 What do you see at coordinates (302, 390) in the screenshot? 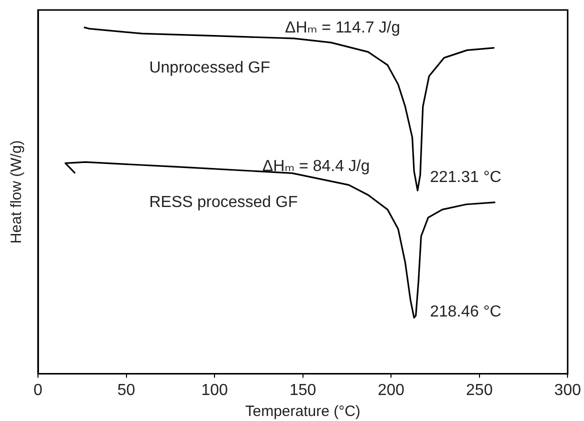
I see `x-tick-label: 150` at bounding box center [302, 390].